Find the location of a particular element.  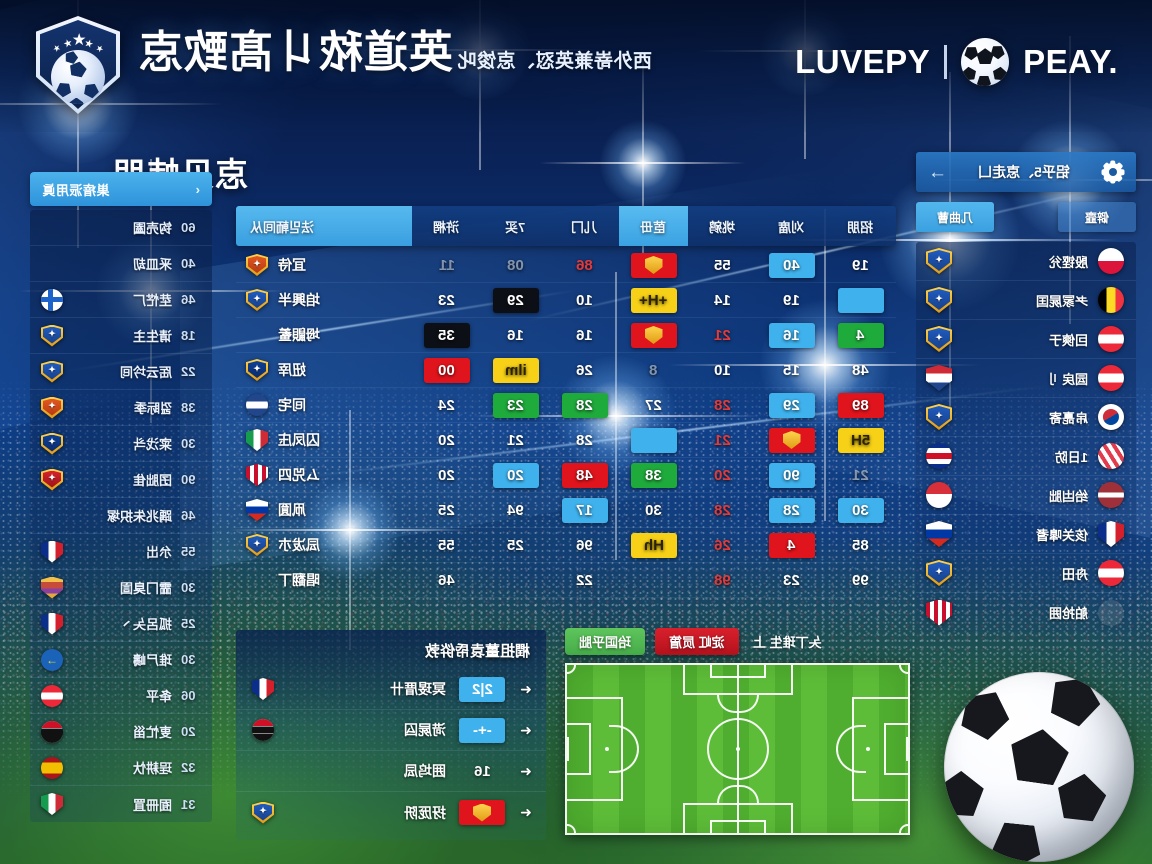

pitch-action-button: 淀屸 屃篃 is located at coordinates (697, 641).